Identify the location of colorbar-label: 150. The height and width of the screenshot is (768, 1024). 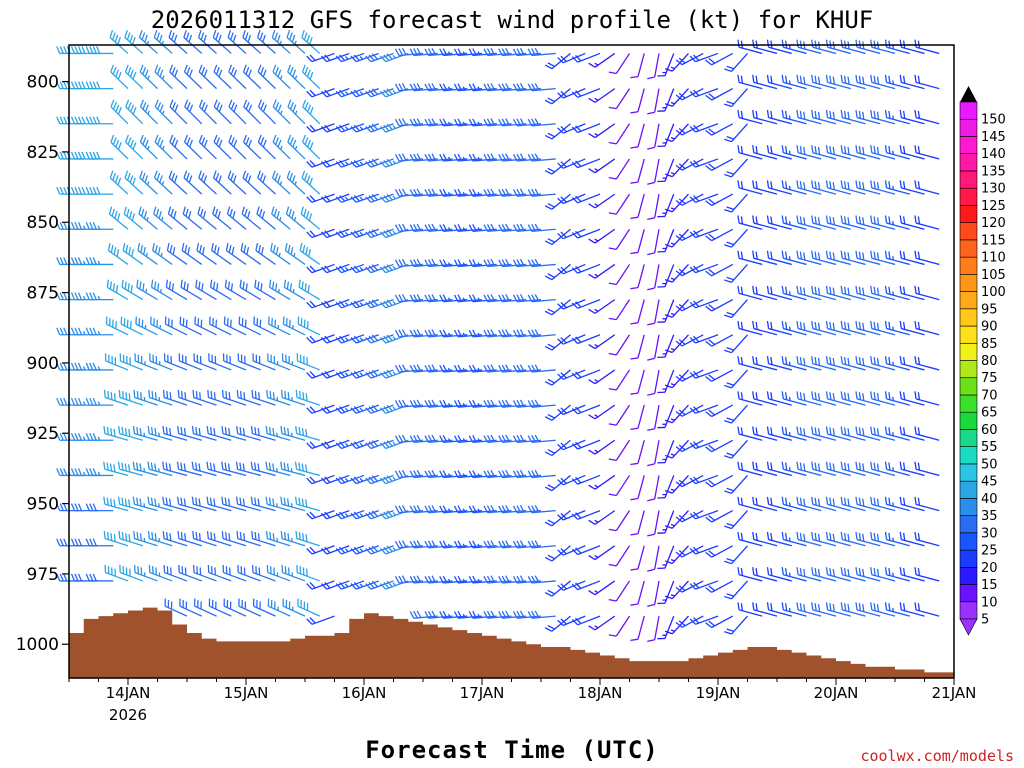
(993, 120).